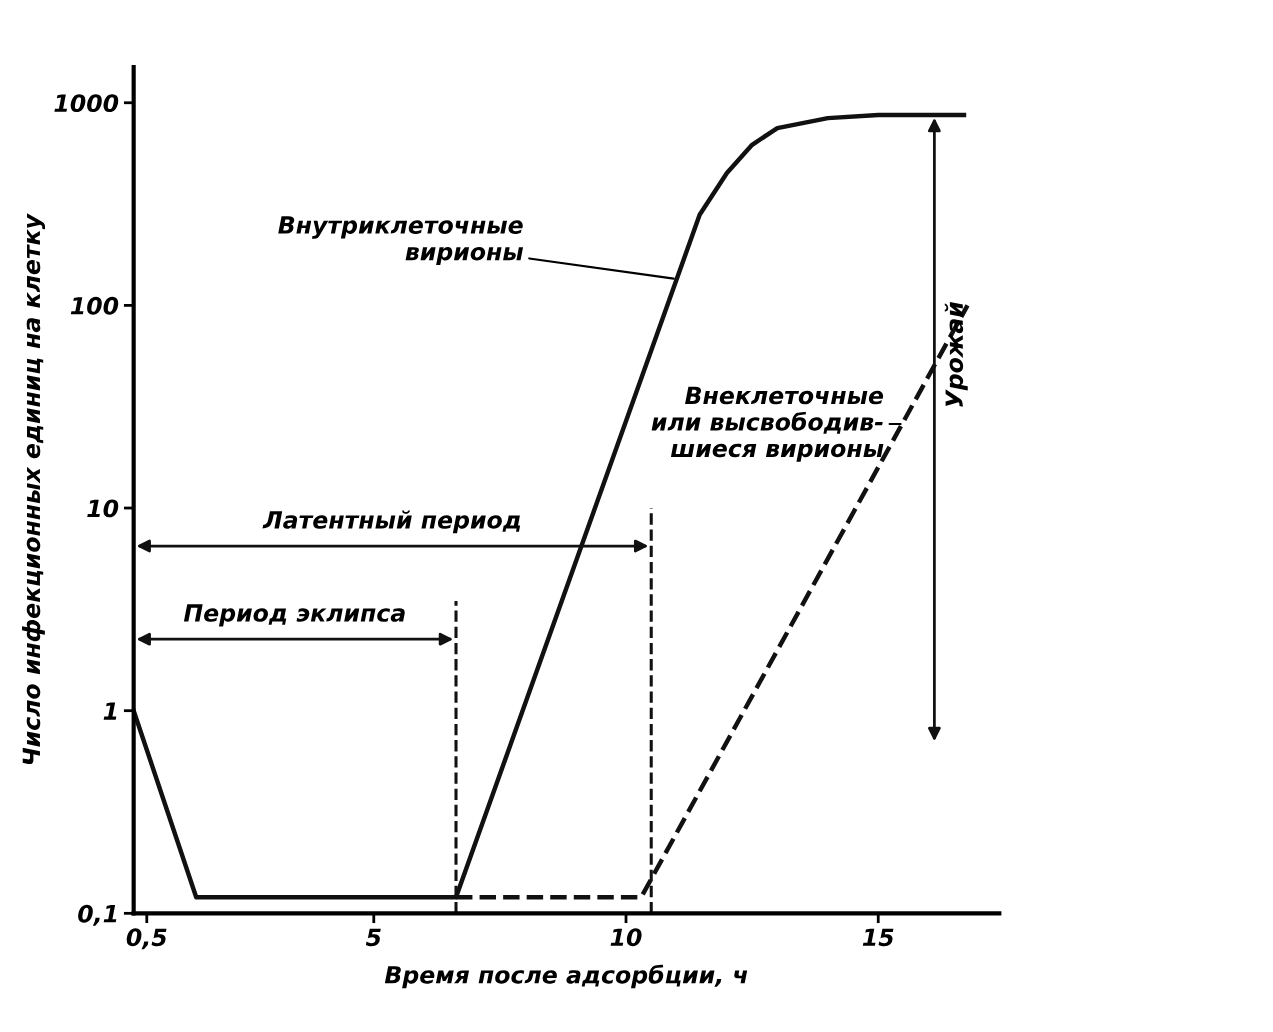 The width and height of the screenshot is (1273, 1032). I want to click on x-tick-label: 15, so click(878, 937).